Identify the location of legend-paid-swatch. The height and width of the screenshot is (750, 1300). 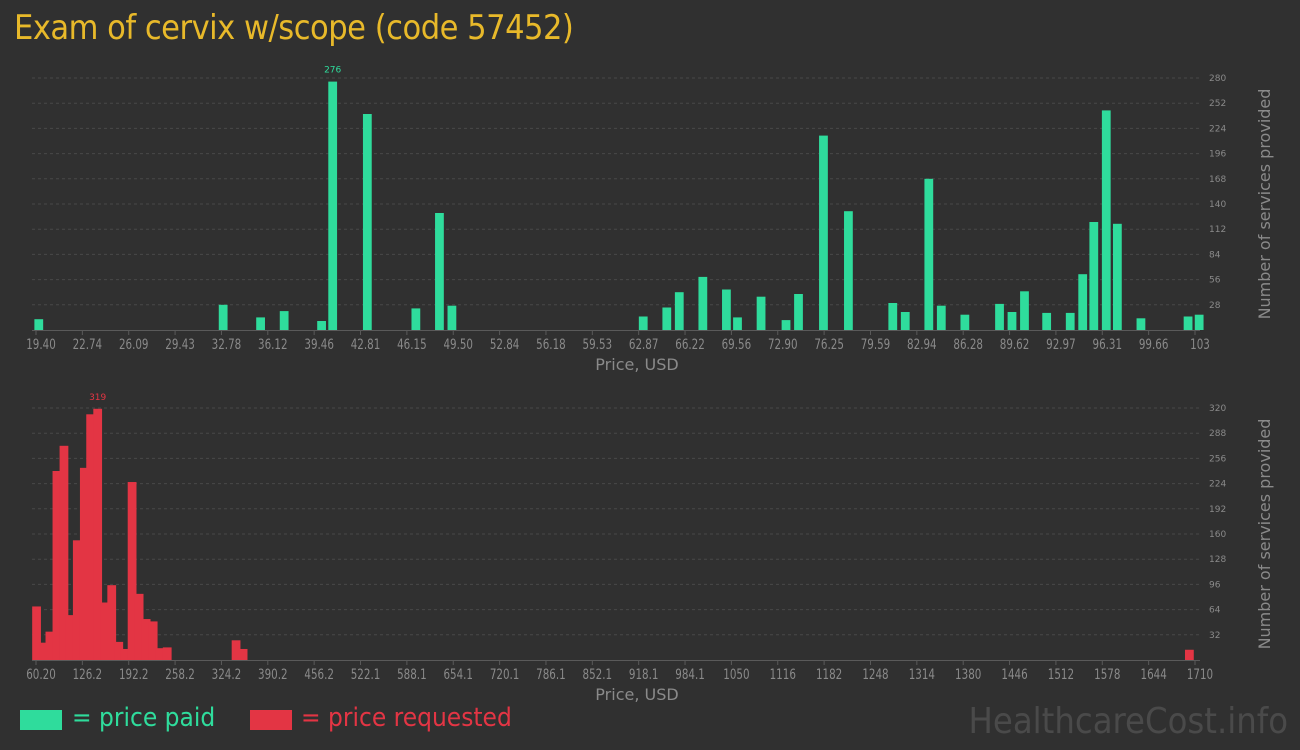
(41, 720).